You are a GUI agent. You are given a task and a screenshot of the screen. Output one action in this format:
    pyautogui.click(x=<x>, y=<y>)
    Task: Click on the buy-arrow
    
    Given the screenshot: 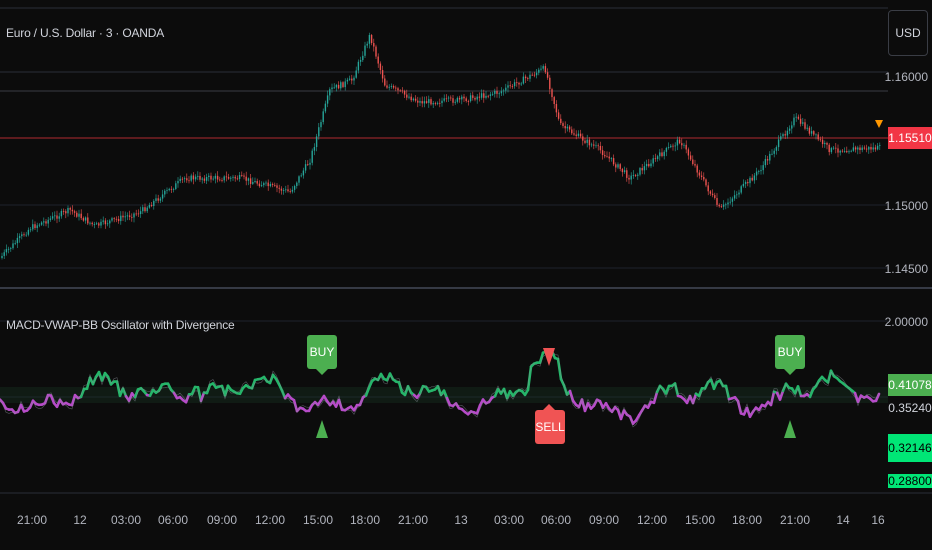 What is the action you would take?
    pyautogui.click(x=322, y=429)
    